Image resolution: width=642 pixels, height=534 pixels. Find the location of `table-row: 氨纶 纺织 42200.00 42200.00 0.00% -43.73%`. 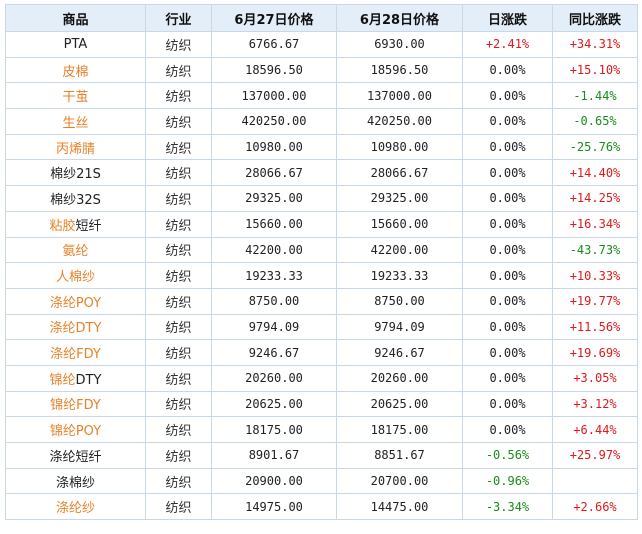

table-row: 氨纶 纺织 42200.00 42200.00 0.00% -43.73% is located at coordinates (321, 250).